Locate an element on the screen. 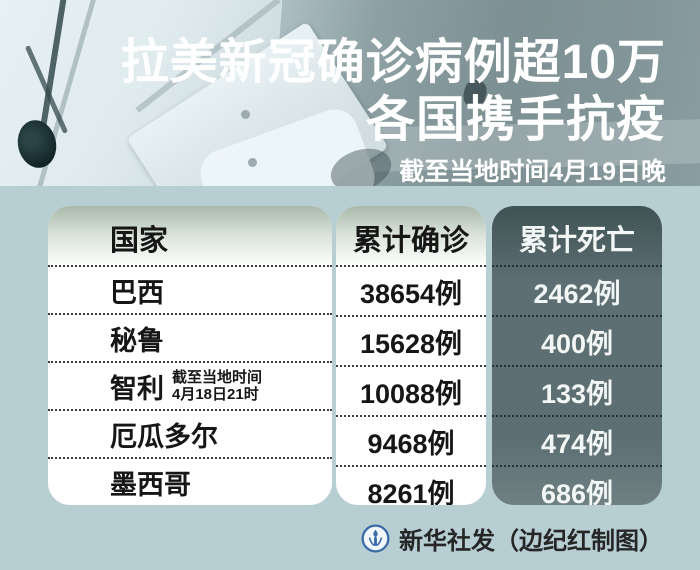  table-row-deaths: 686例 is located at coordinates (577, 485).